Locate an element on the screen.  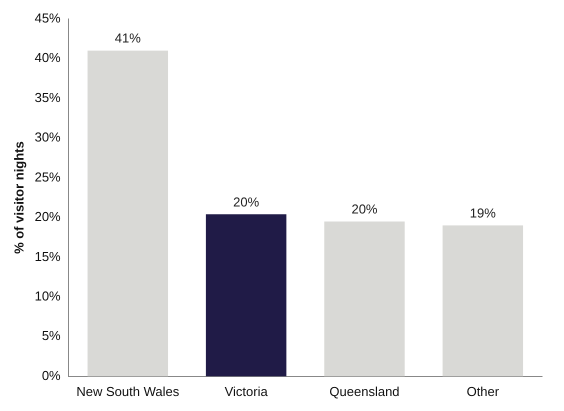
x-tick-label: Queensland is located at coordinates (364, 391).